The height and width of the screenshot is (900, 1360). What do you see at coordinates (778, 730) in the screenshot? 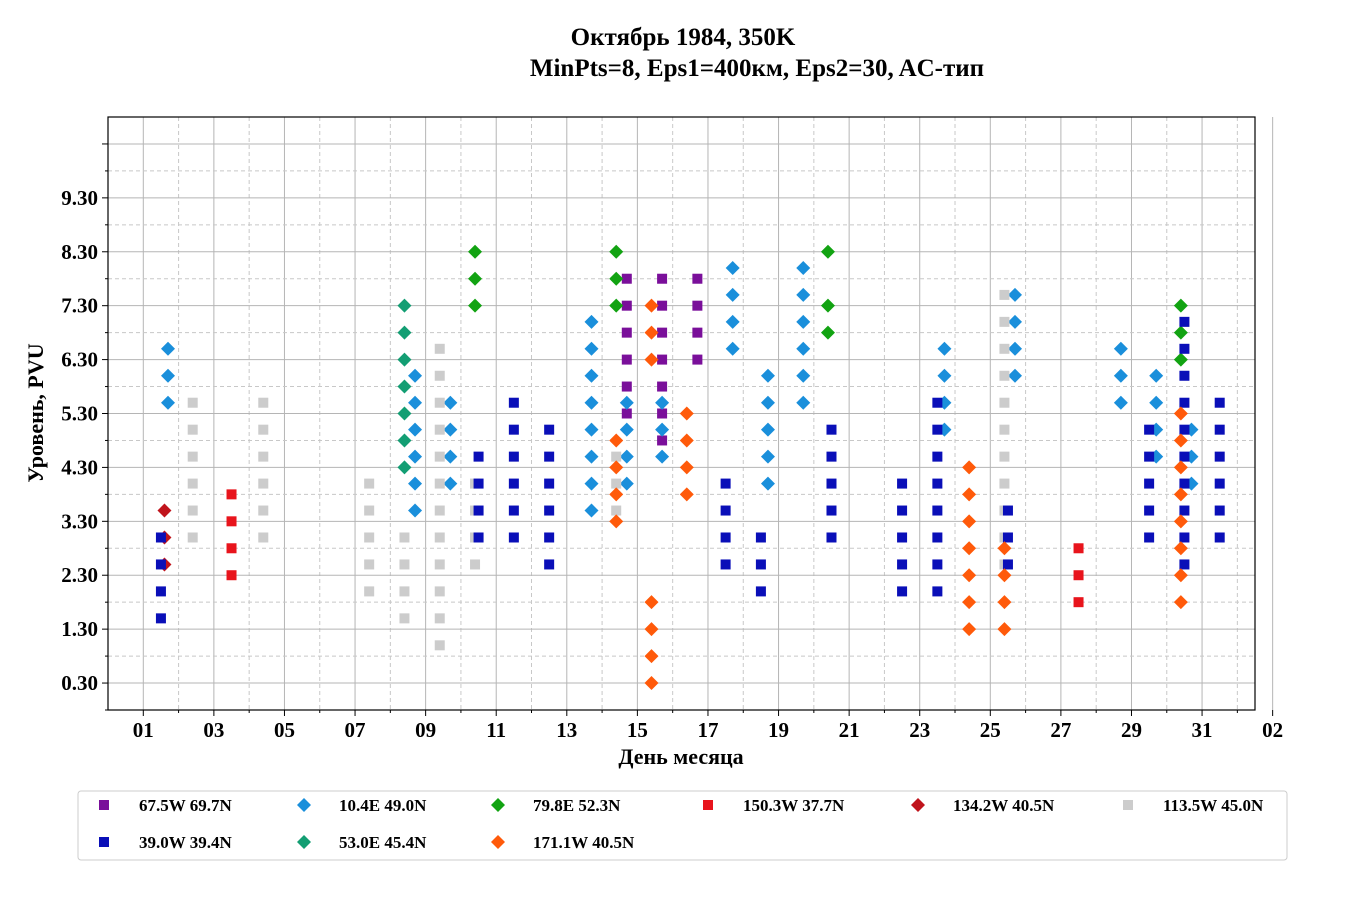
I see `x-tick-label: 19` at bounding box center [778, 730].